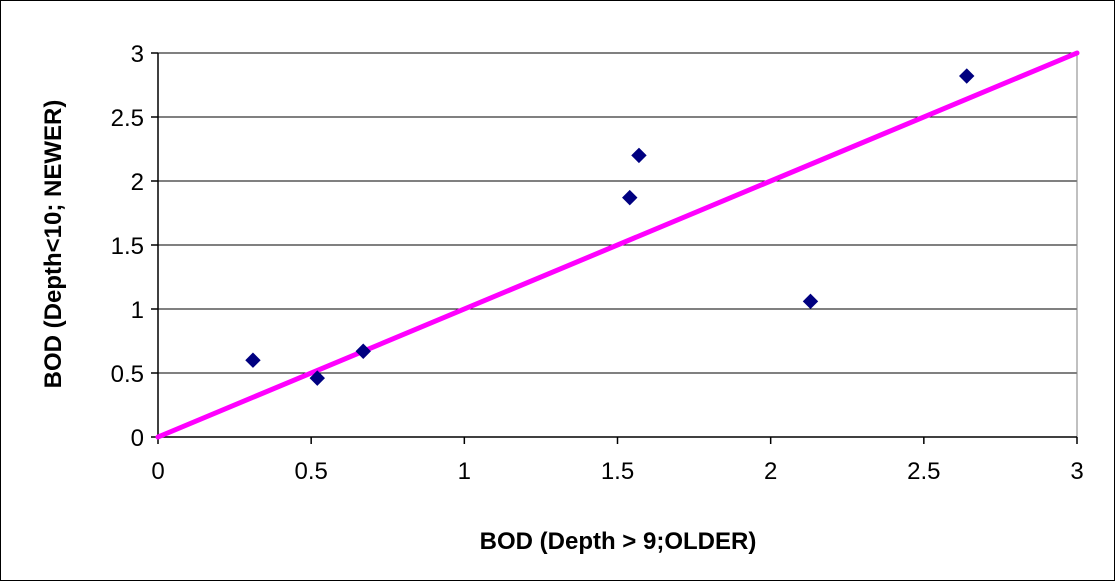 The height and width of the screenshot is (581, 1115). I want to click on y-tick-label: 2.5, so click(127, 118).